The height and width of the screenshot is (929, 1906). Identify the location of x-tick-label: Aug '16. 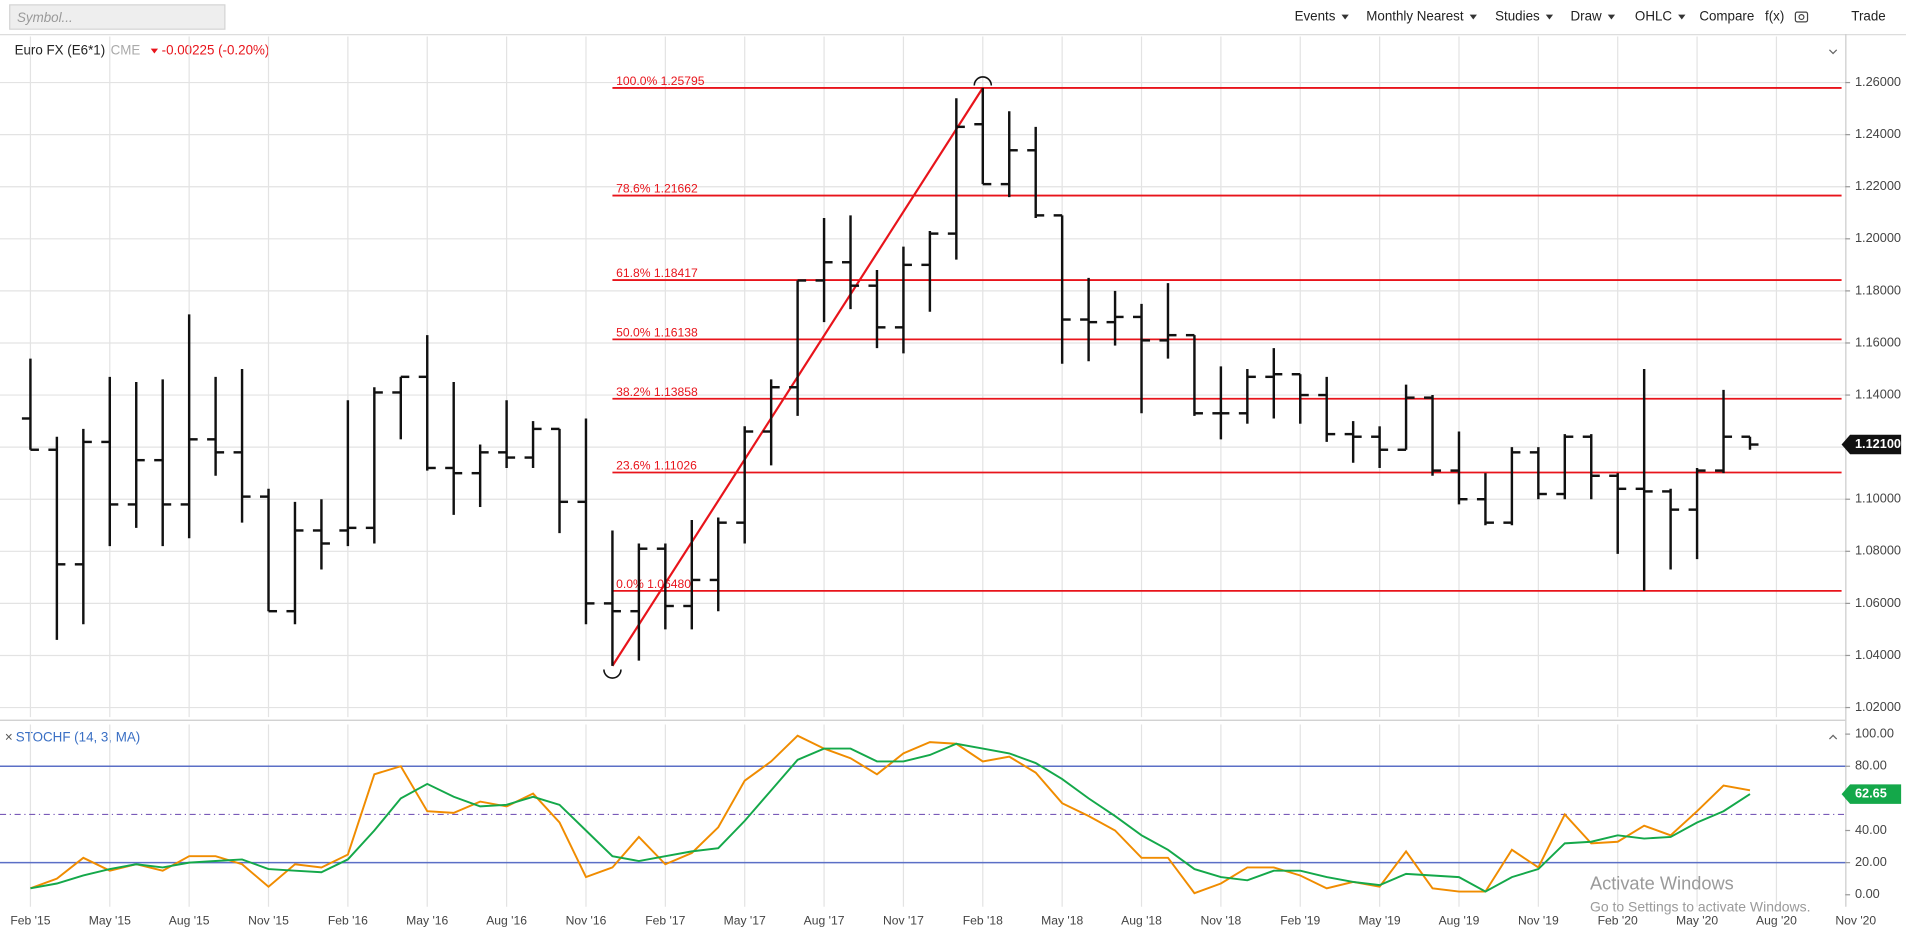
(506, 921).